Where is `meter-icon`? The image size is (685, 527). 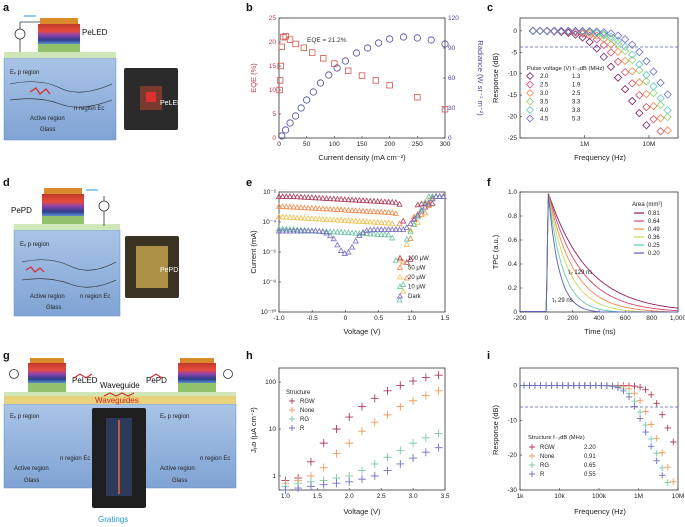 meter-icon is located at coordinates (104, 206).